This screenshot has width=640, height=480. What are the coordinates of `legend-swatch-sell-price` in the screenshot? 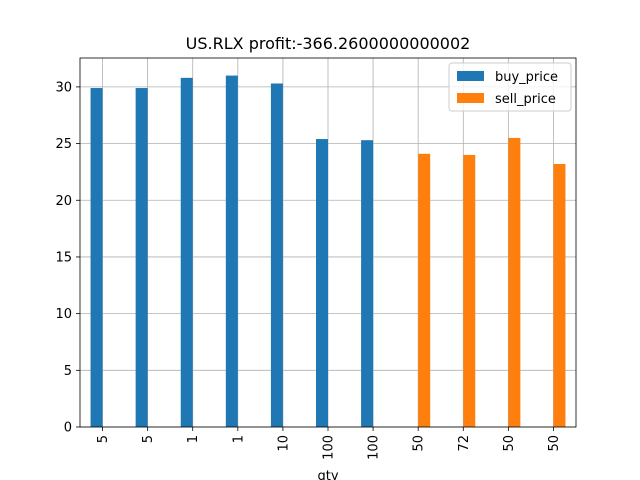 It's located at (470, 98).